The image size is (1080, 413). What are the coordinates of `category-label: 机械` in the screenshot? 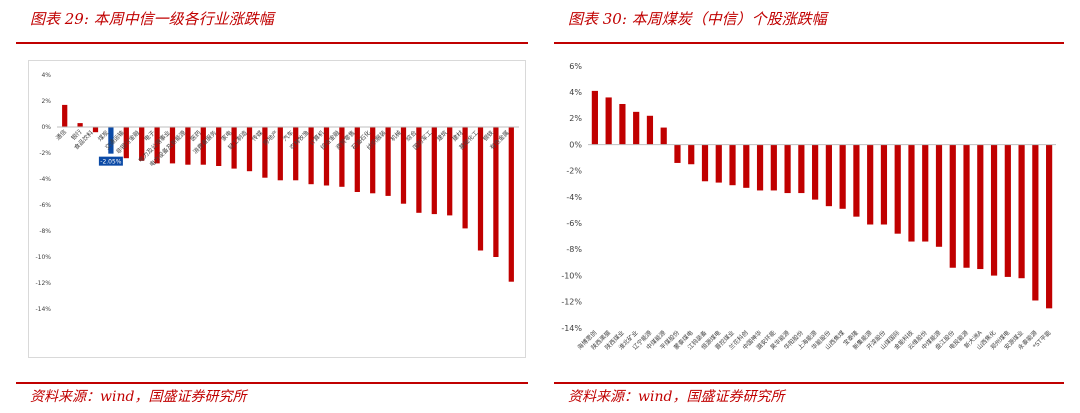 It's located at (396, 136).